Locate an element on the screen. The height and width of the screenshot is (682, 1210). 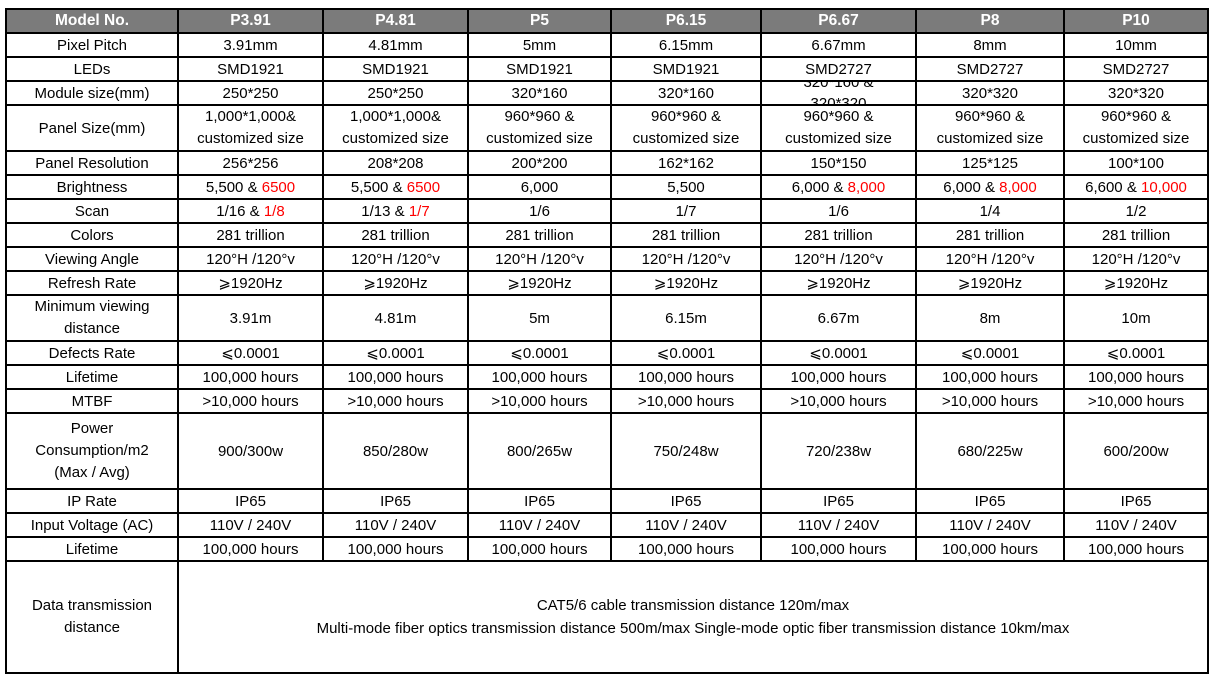
row-label: Input Voltage (AC) is located at coordinates (92, 525).